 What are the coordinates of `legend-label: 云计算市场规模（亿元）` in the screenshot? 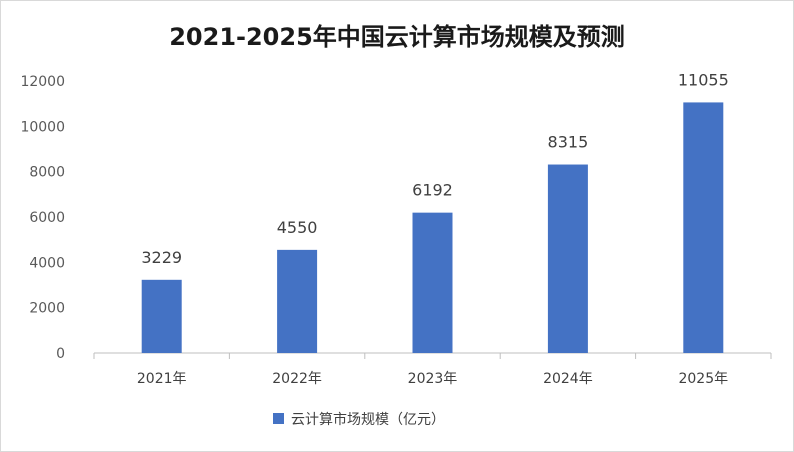 It's located at (368, 419).